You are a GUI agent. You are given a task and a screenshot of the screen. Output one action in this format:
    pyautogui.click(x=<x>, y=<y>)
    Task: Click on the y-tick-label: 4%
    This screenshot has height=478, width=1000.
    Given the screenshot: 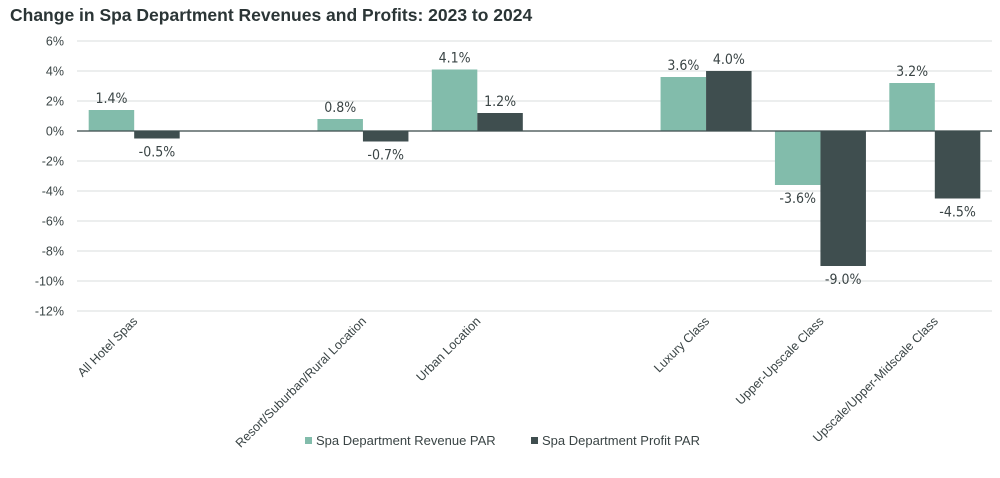 What is the action you would take?
    pyautogui.click(x=55, y=72)
    